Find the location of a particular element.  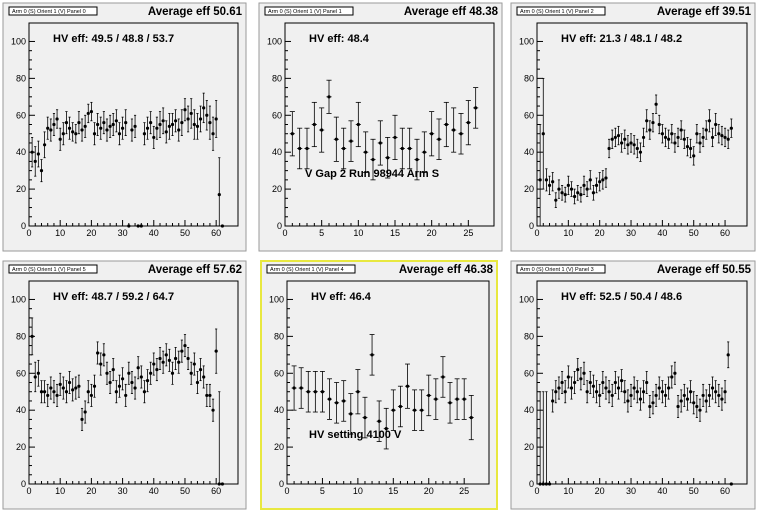

panel-title-box is located at coordinates (561, 269).